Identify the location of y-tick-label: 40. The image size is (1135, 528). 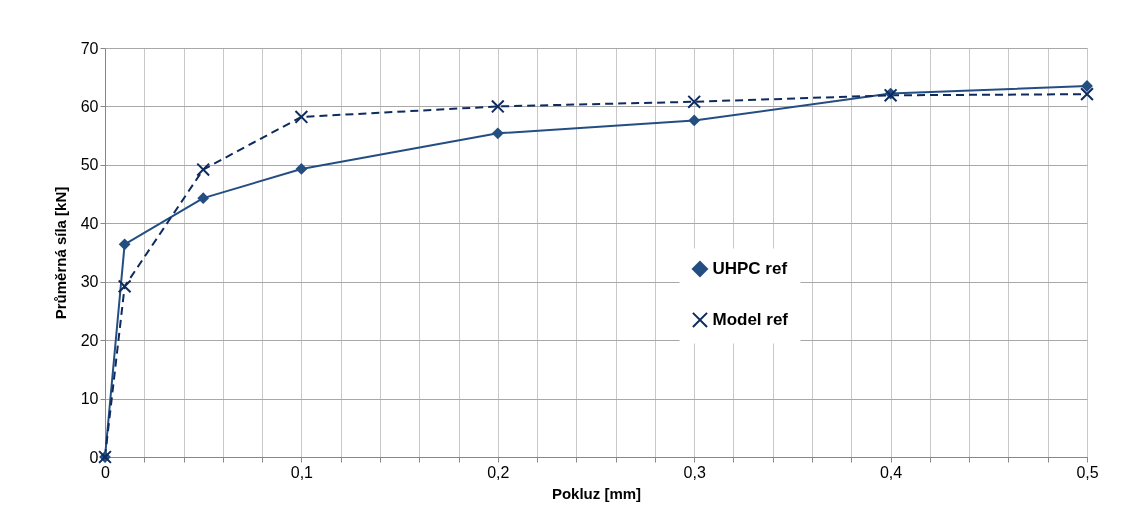
(89, 223).